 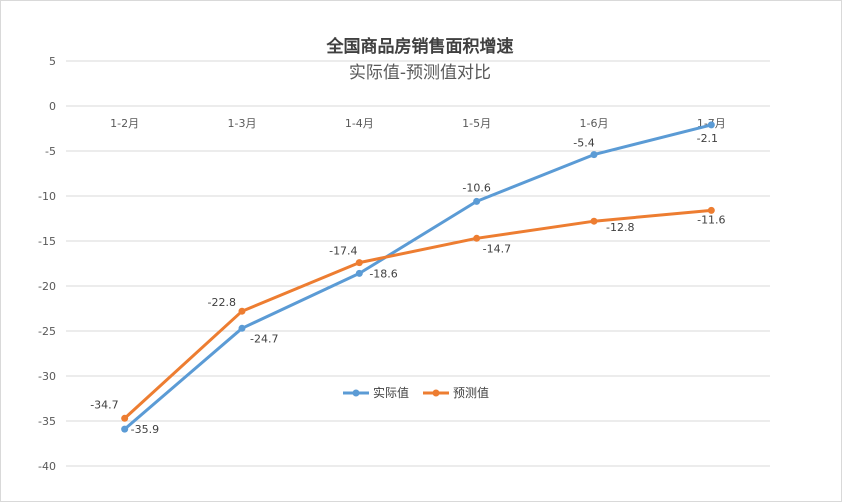 I want to click on data-label: -22.8, so click(x=222, y=302).